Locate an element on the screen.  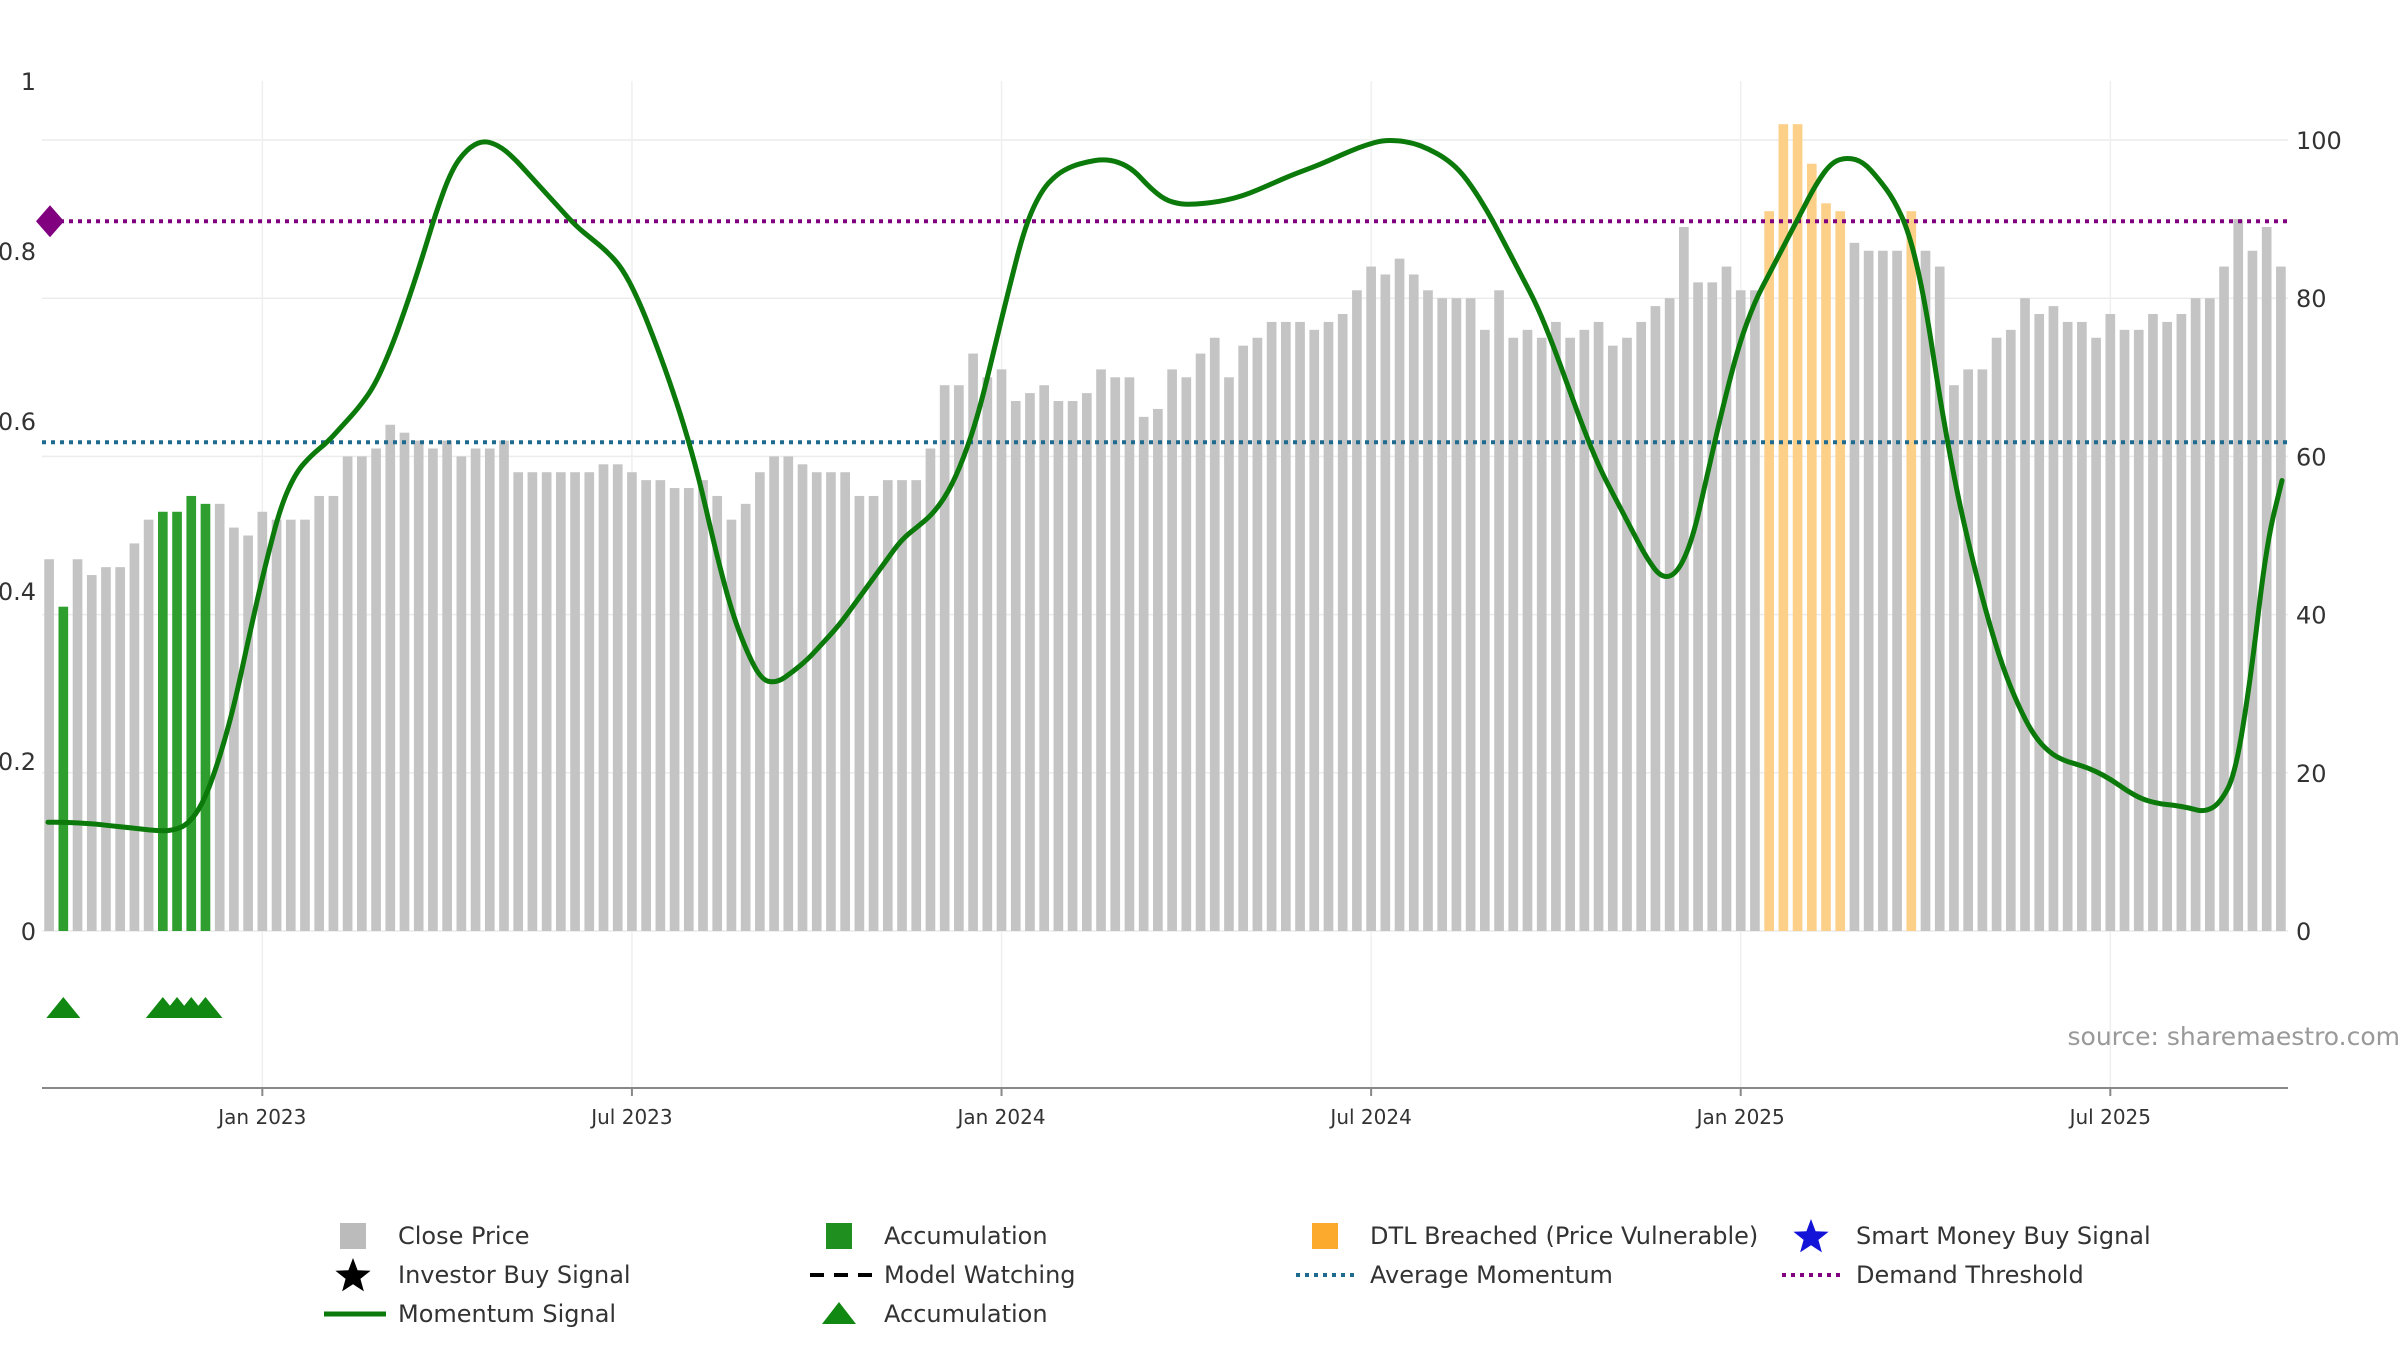
right-axis-tick-label: 0 is located at coordinates (2303, 932).